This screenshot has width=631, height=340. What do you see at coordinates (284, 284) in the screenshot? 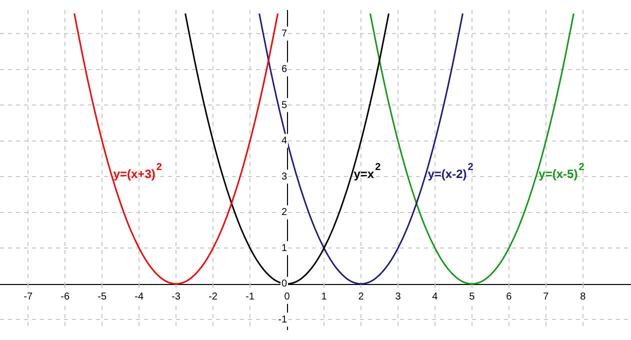
I see `y-tick-label: 0` at bounding box center [284, 284].